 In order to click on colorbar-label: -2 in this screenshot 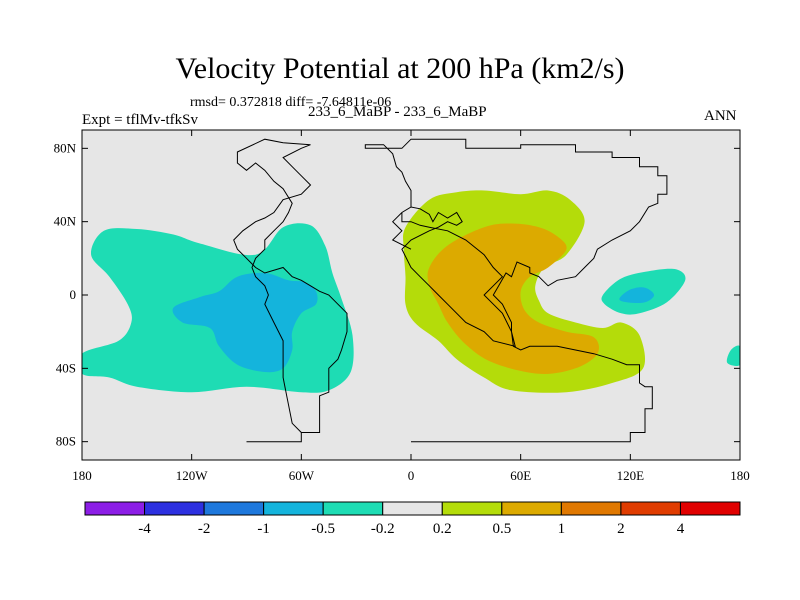, I will do `click(204, 529)`.